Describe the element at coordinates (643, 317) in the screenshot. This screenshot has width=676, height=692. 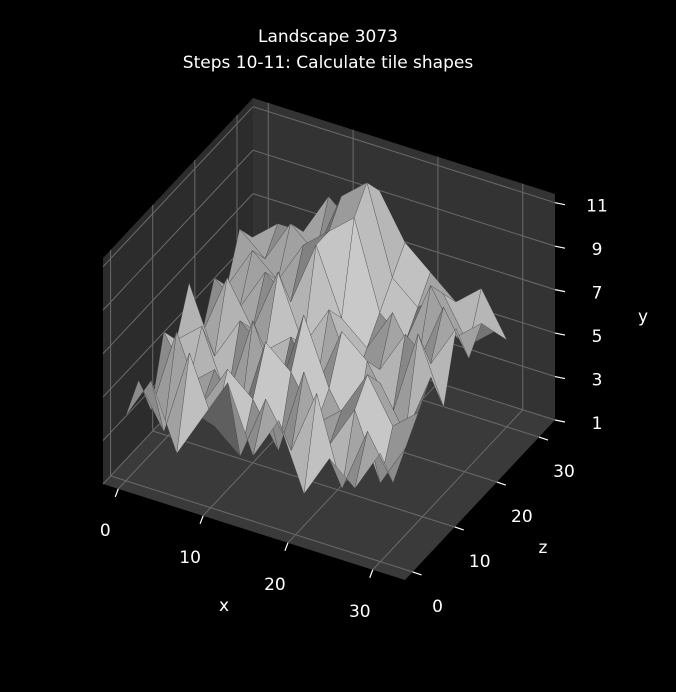
I see `y-axis-label: y` at that location.